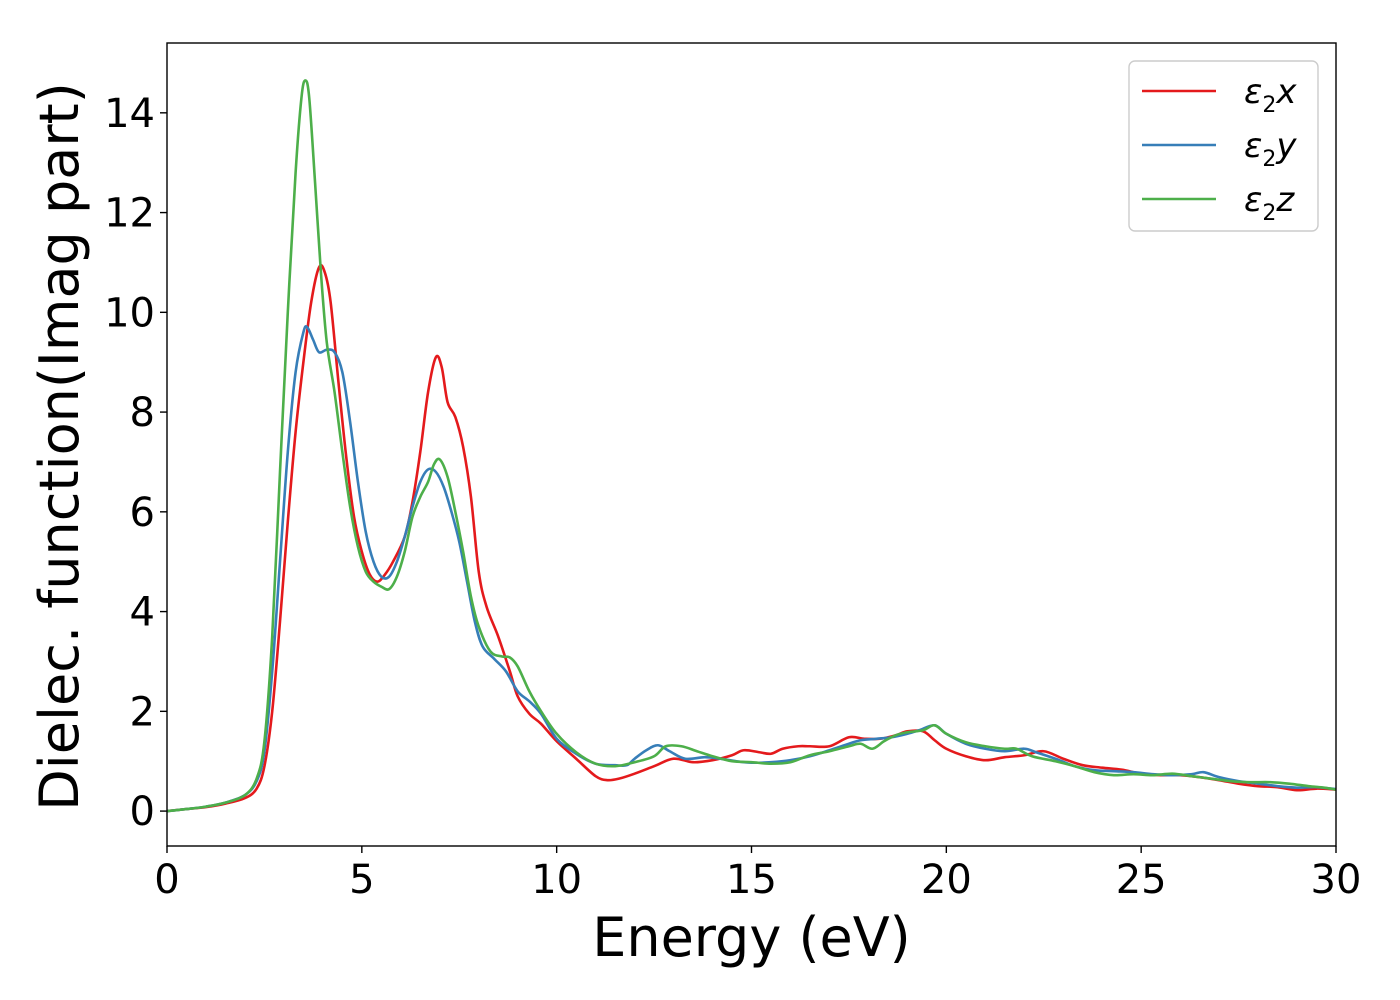 Image resolution: width=1400 pixels, height=1000 pixels. Describe the element at coordinates (1269, 203) in the screenshot. I see `legend-label-z: ε2z` at that location.